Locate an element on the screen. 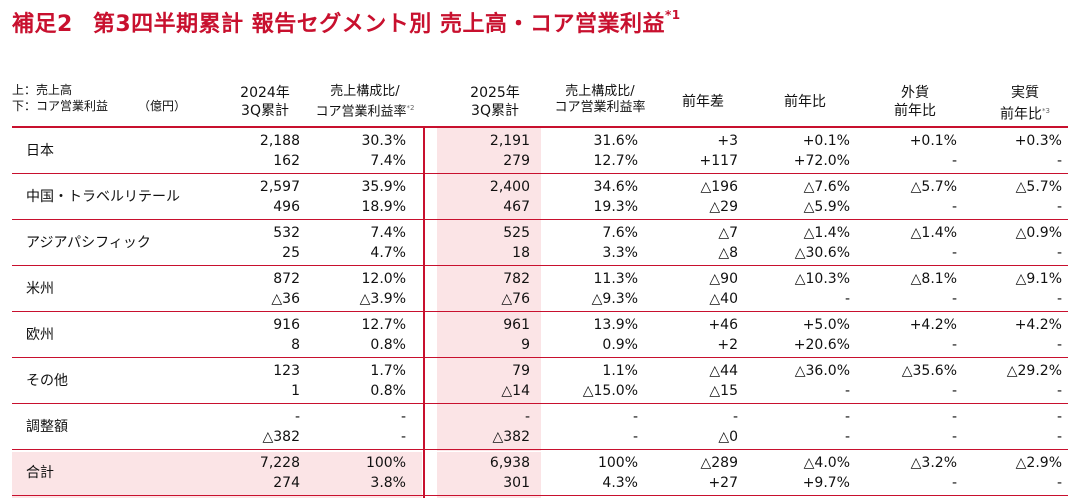 This screenshot has width=1080, height=500. yoy-diff-profit: +117 is located at coordinates (718, 161).